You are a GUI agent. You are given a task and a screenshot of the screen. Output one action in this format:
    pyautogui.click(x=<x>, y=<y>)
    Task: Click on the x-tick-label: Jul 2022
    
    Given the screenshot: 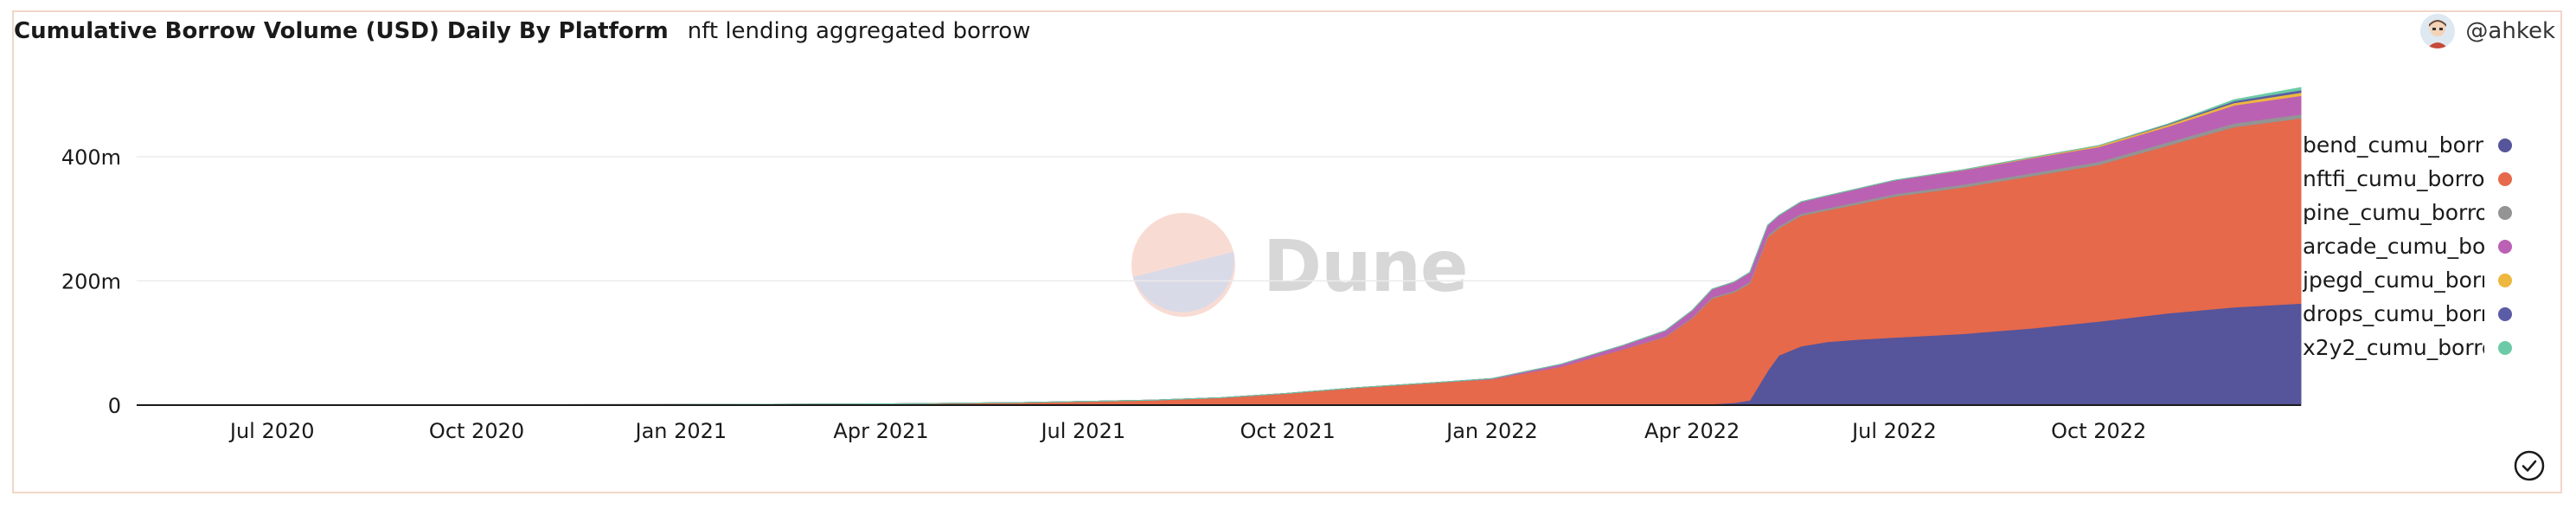 What is the action you would take?
    pyautogui.click(x=1894, y=431)
    